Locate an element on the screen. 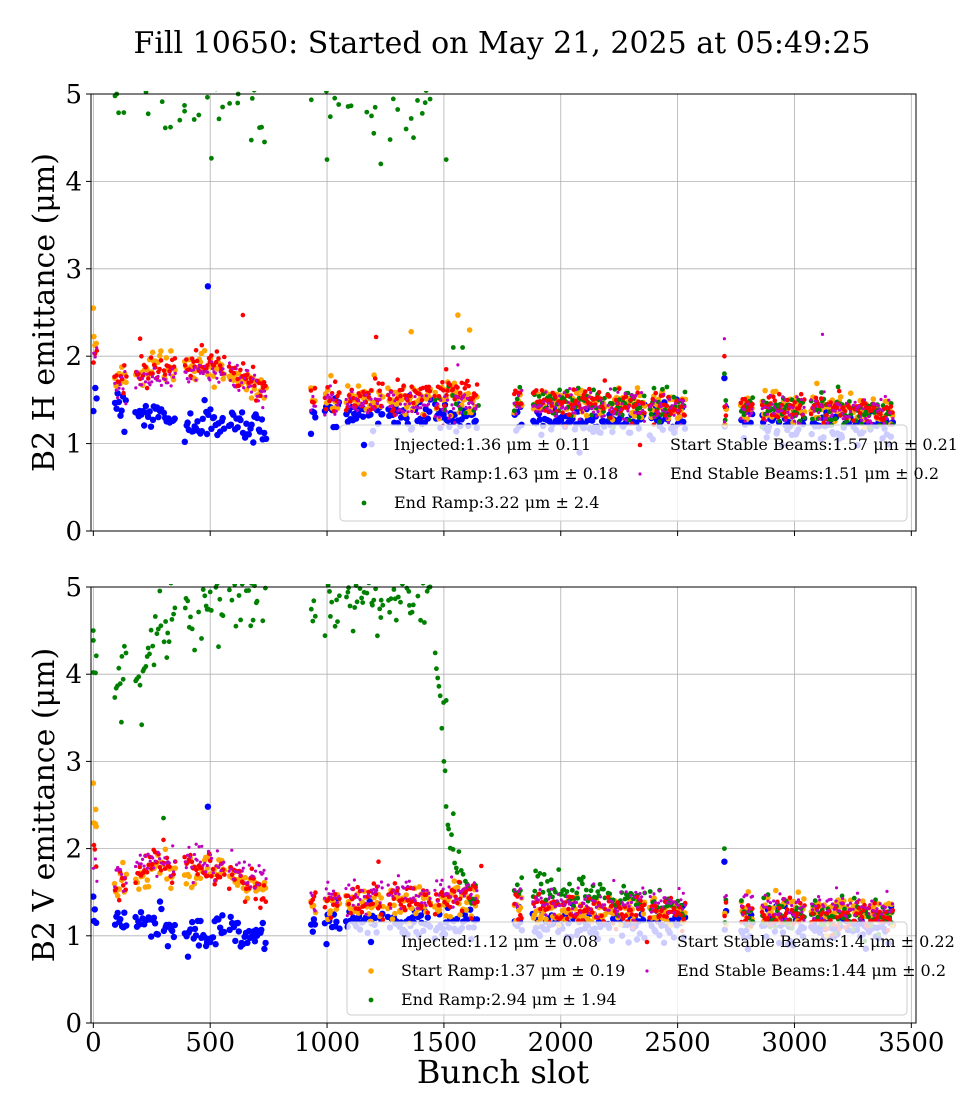 The width and height of the screenshot is (960, 1120). point-end_ramp-outlier is located at coordinates (184, 105).